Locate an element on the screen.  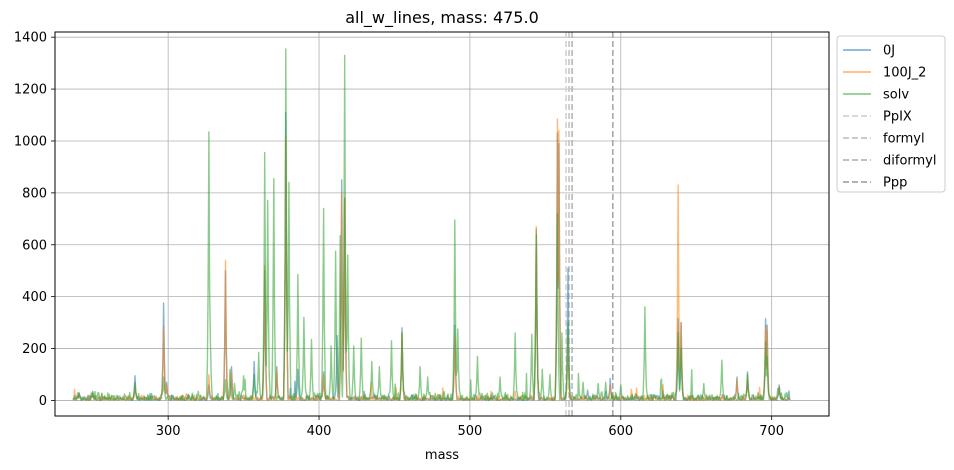
legend-label: solv is located at coordinates (896, 95).